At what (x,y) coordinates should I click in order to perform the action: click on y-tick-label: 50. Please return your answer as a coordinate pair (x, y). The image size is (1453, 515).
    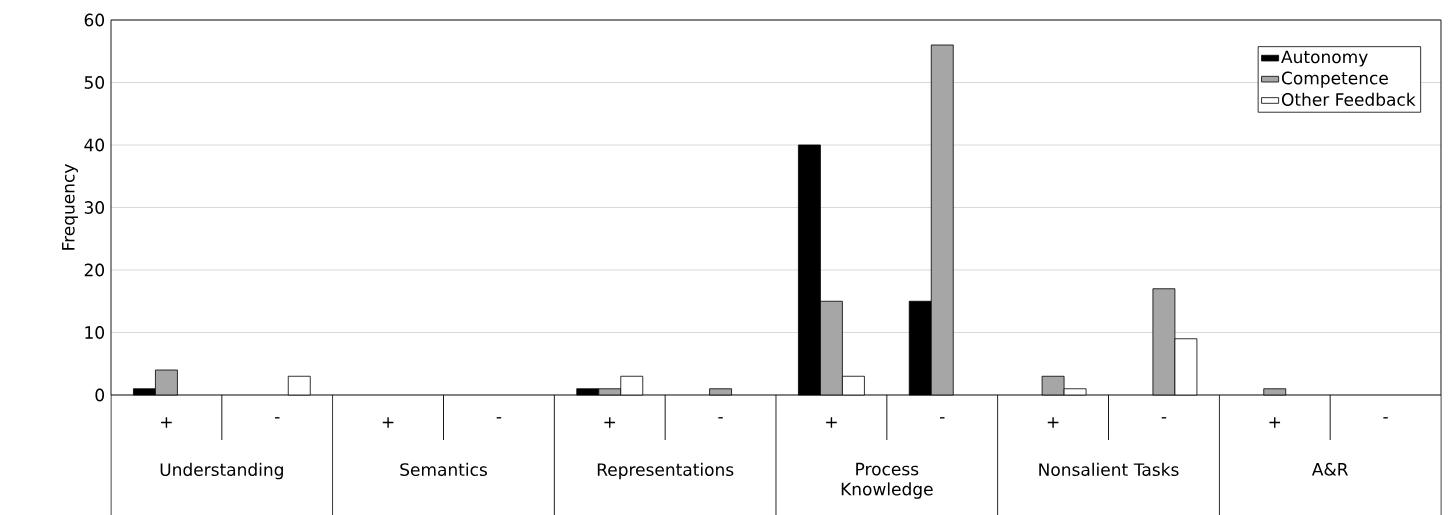
    Looking at the image, I should click on (94, 82).